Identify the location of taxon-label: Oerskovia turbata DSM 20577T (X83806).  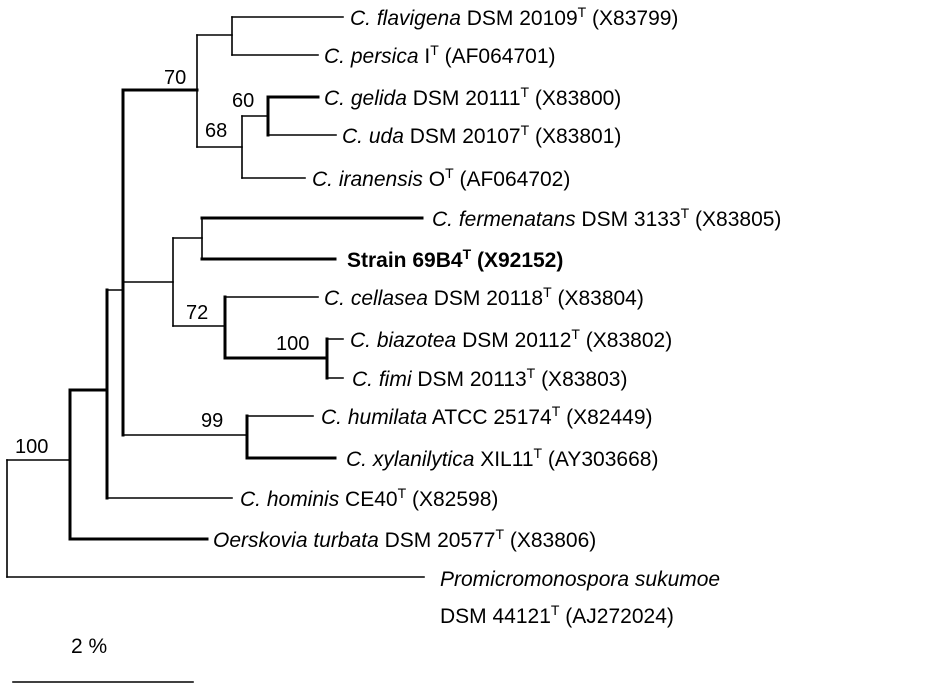
(404, 539).